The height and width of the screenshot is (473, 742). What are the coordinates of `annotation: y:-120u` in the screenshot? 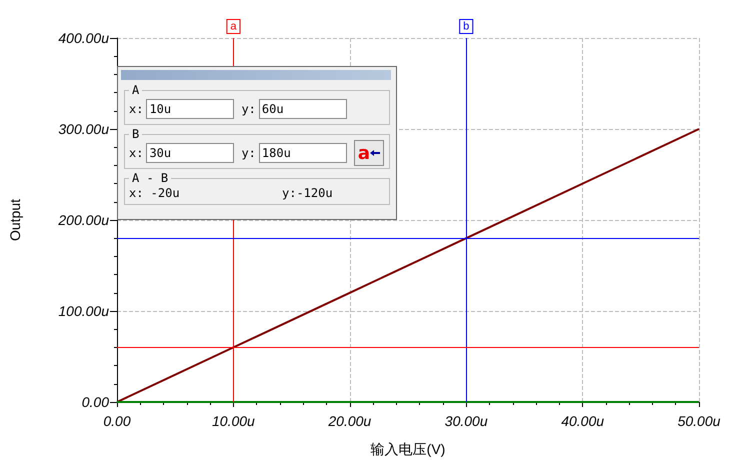 It's located at (307, 193).